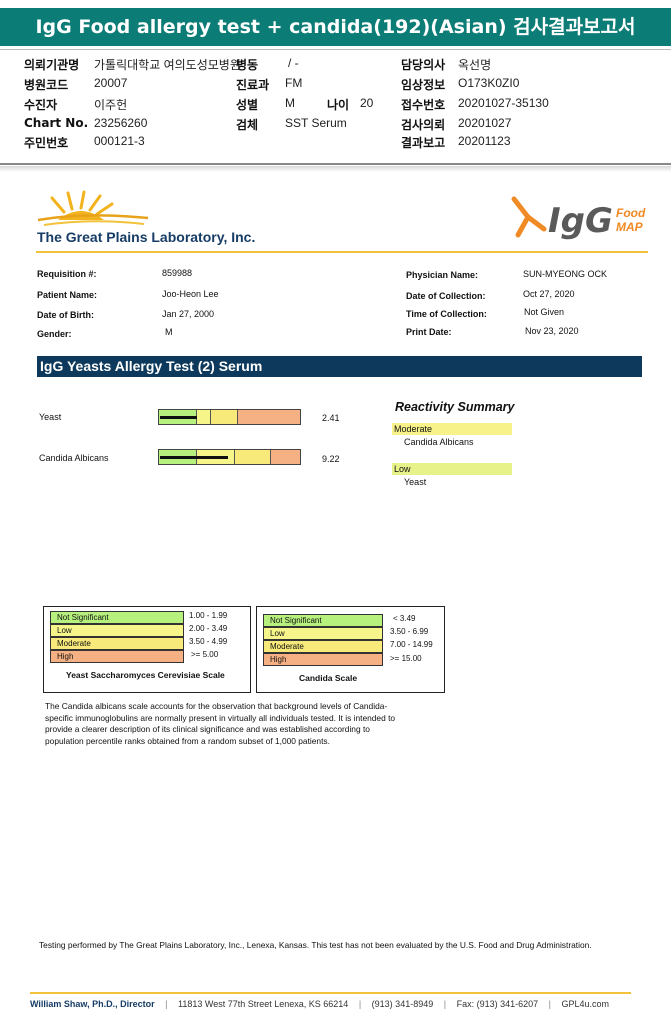 This screenshot has height=1022, width=671. Describe the element at coordinates (117, 656) in the screenshot. I see `legend-yeast-high: High` at that location.